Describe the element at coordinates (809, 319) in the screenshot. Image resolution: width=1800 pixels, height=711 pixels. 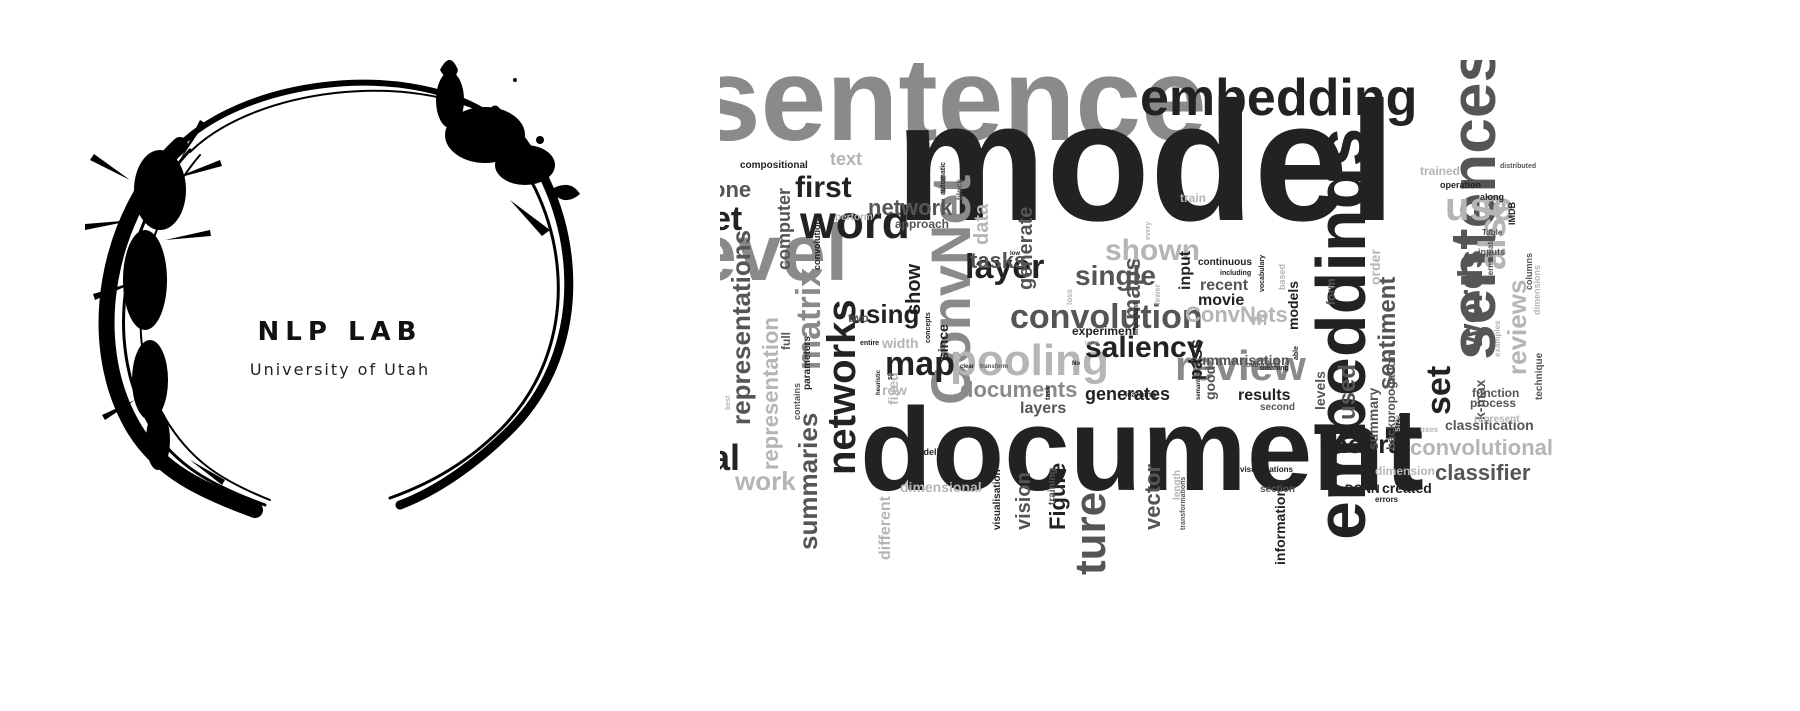
I see `cloud-word: matrix` at that location.